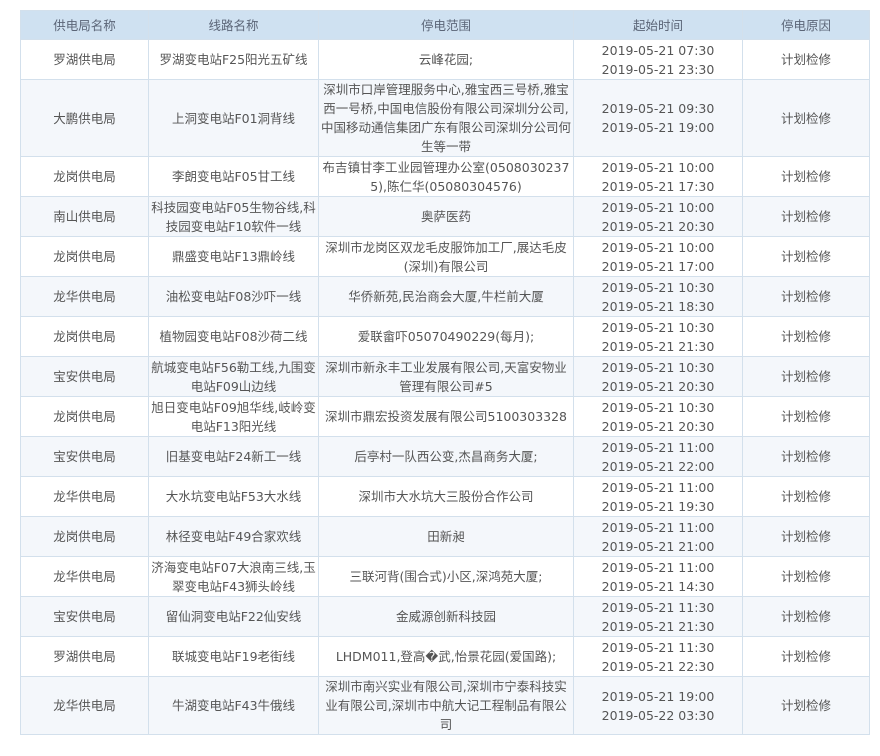 The height and width of the screenshot is (756, 880). I want to click on scope-cell: 深圳市鼎宏投资发展有限公司5100303328, so click(446, 416).